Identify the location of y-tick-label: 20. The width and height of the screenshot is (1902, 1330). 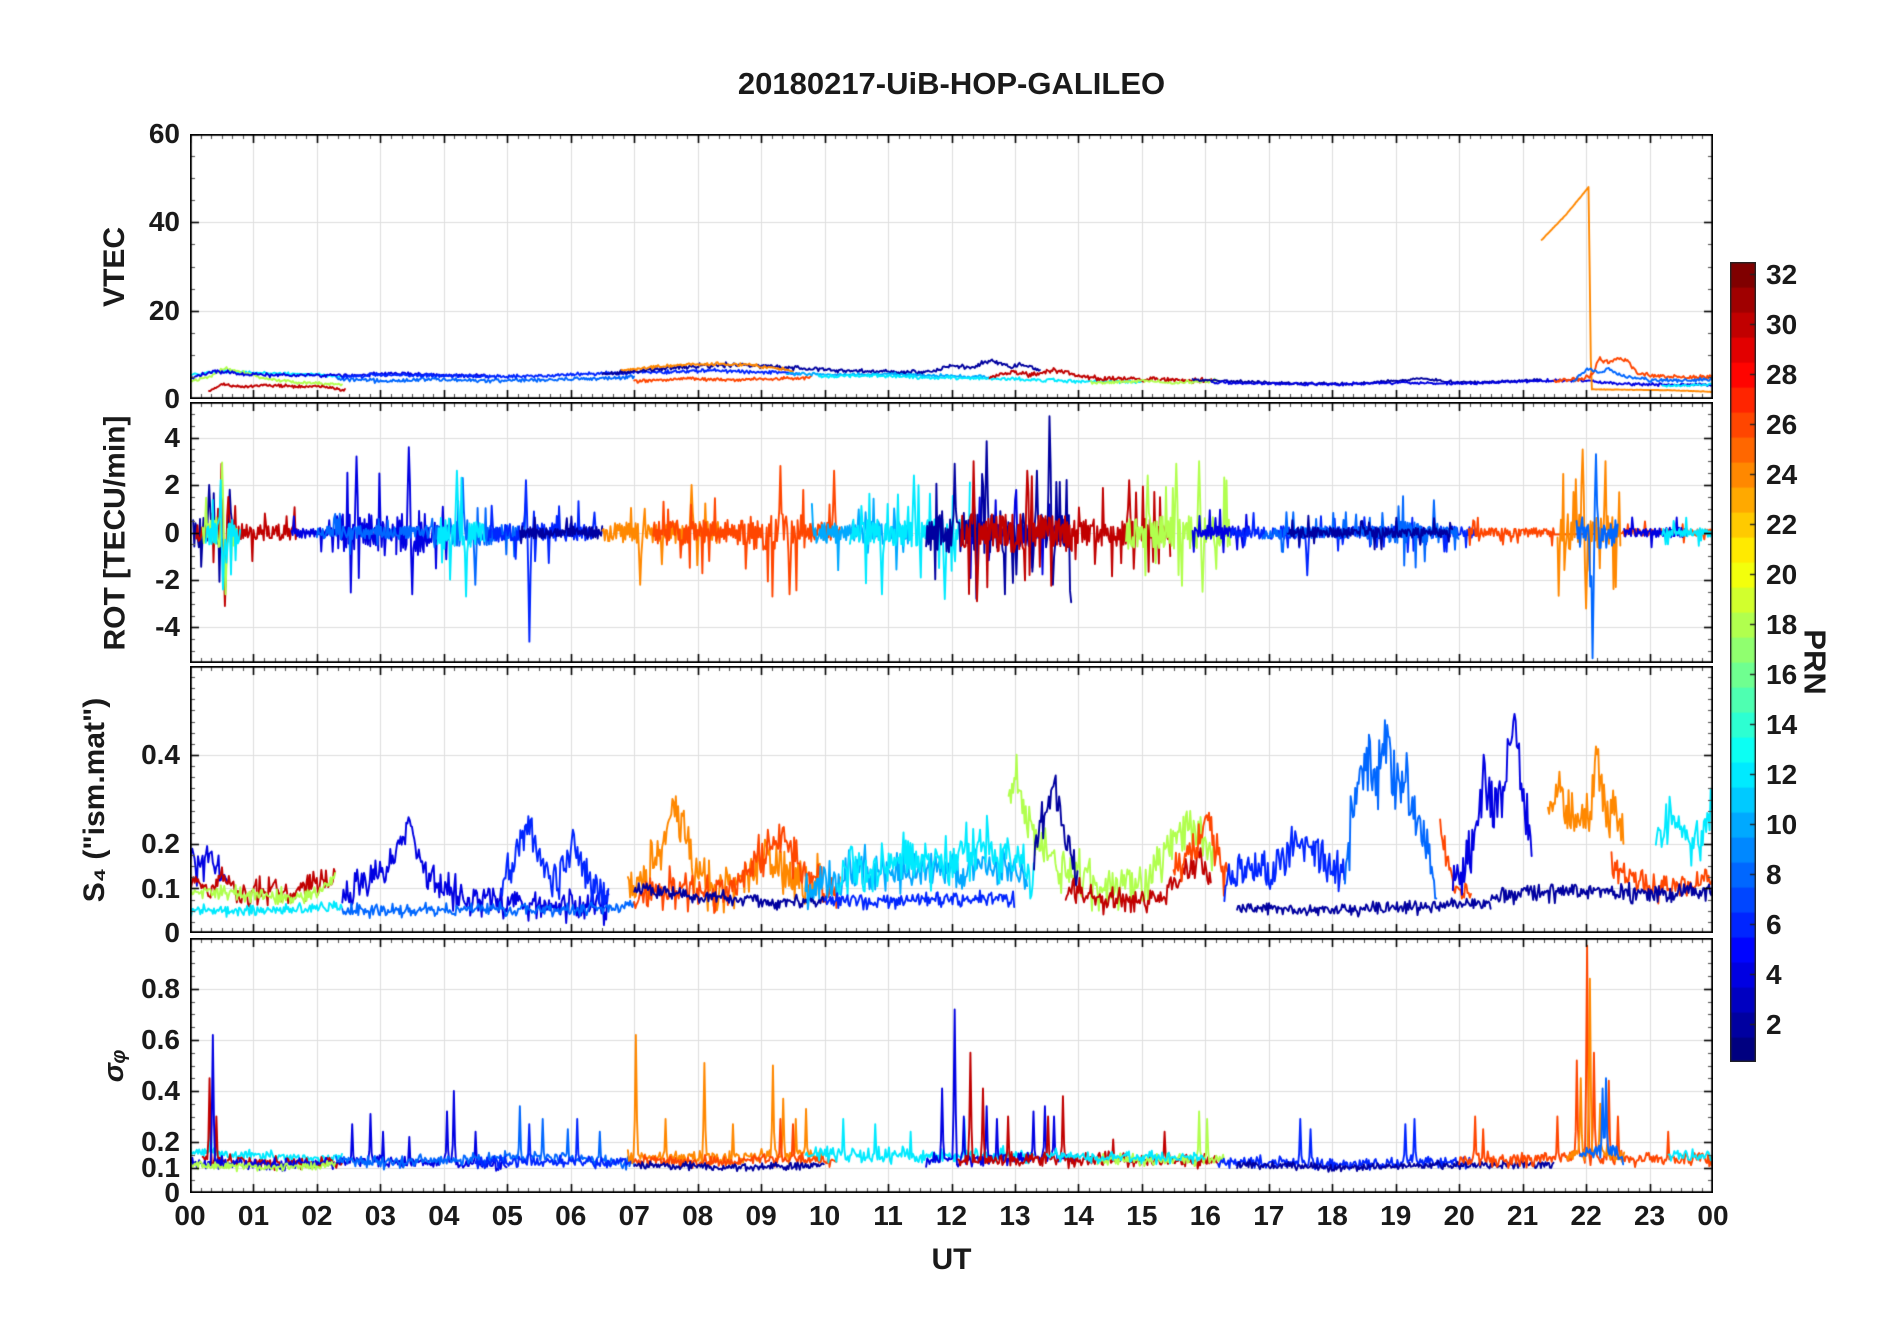
(164, 310).